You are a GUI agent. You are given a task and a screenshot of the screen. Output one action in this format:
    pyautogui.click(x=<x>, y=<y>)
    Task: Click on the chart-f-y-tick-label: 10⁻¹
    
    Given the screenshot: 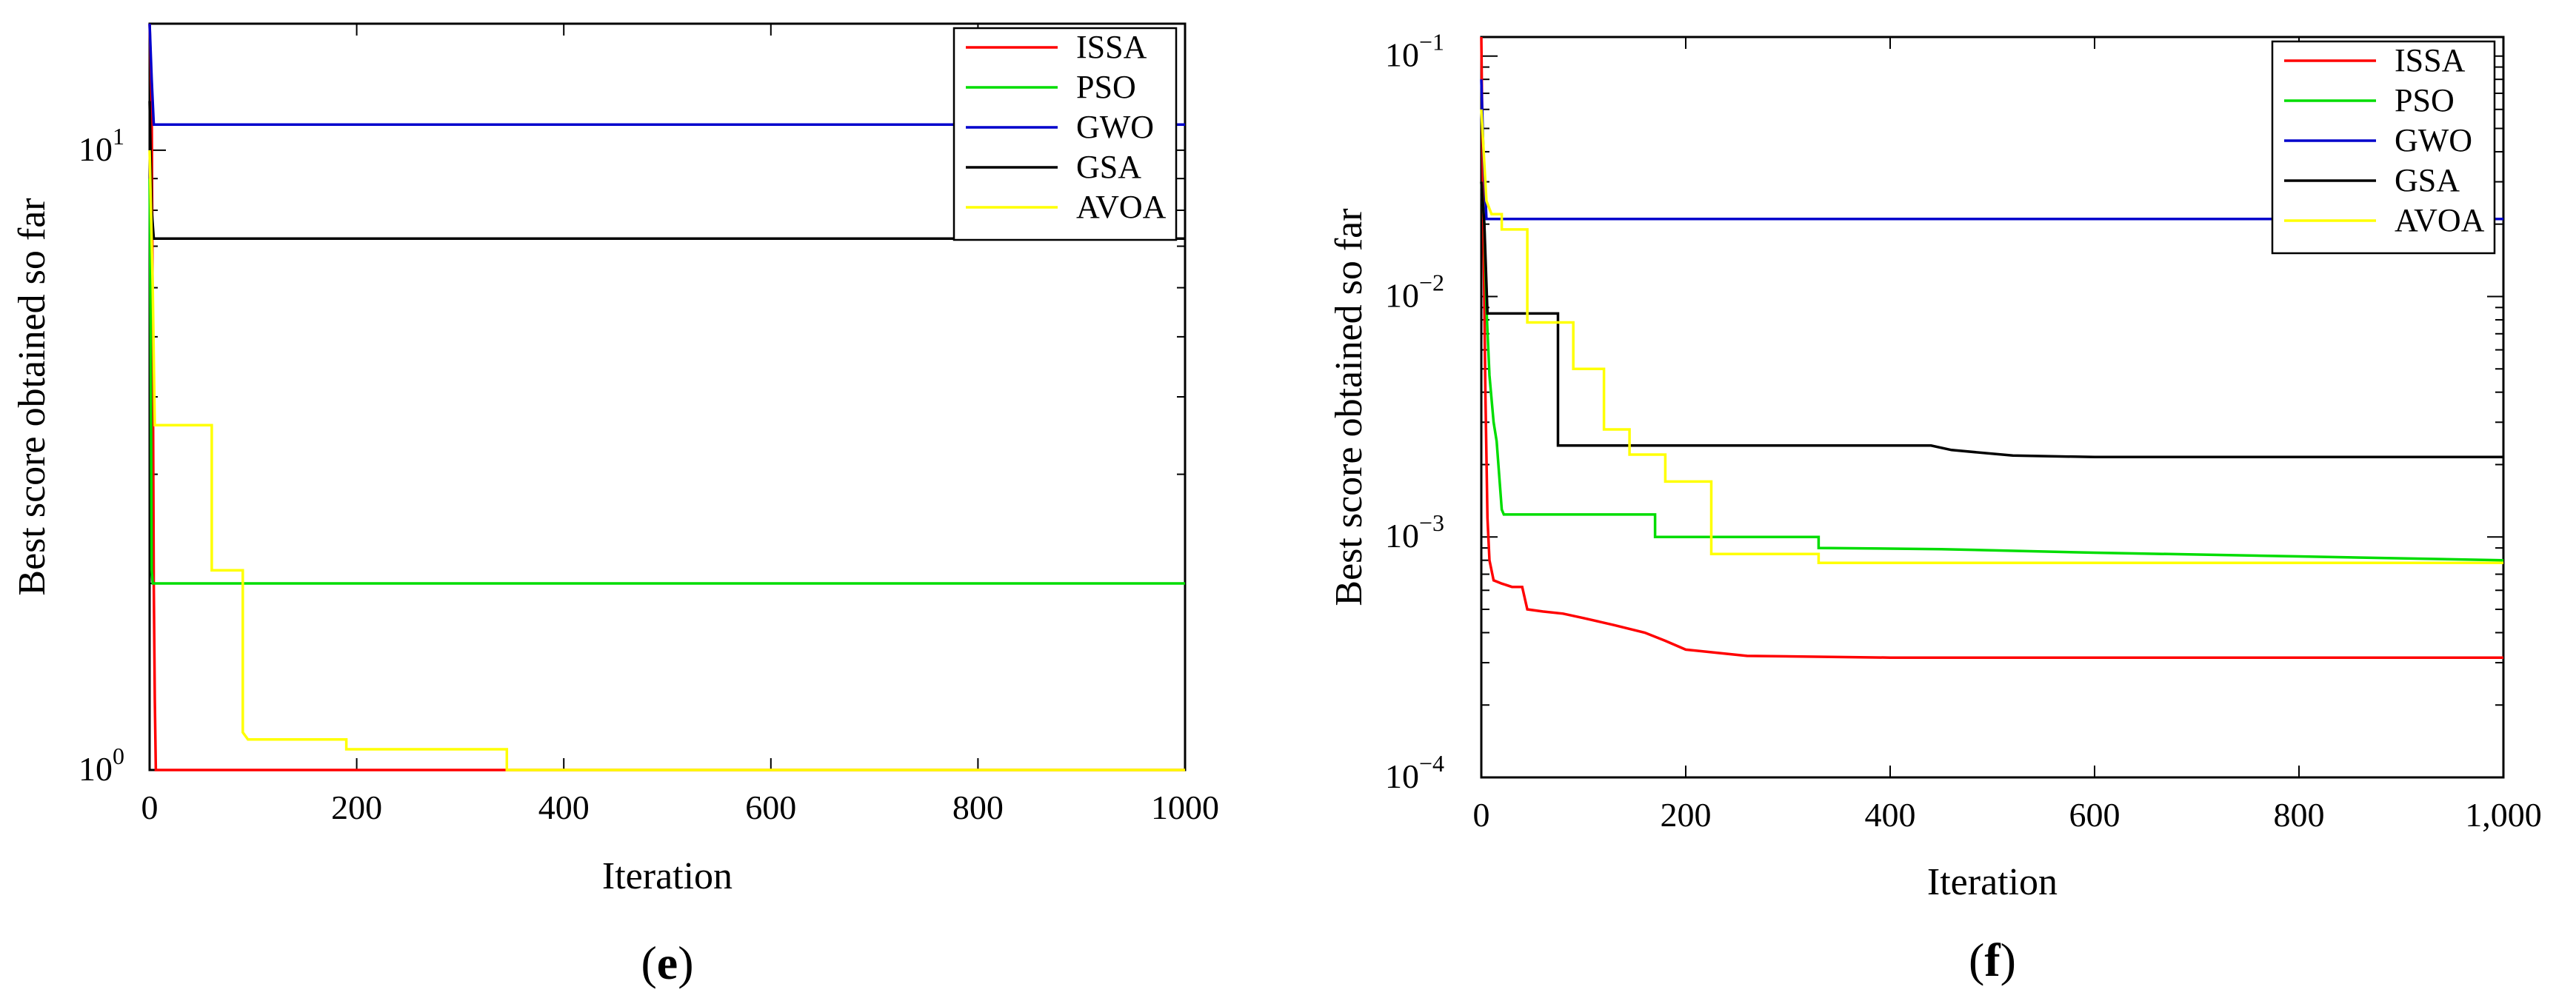 What is the action you would take?
    pyautogui.click(x=1414, y=51)
    